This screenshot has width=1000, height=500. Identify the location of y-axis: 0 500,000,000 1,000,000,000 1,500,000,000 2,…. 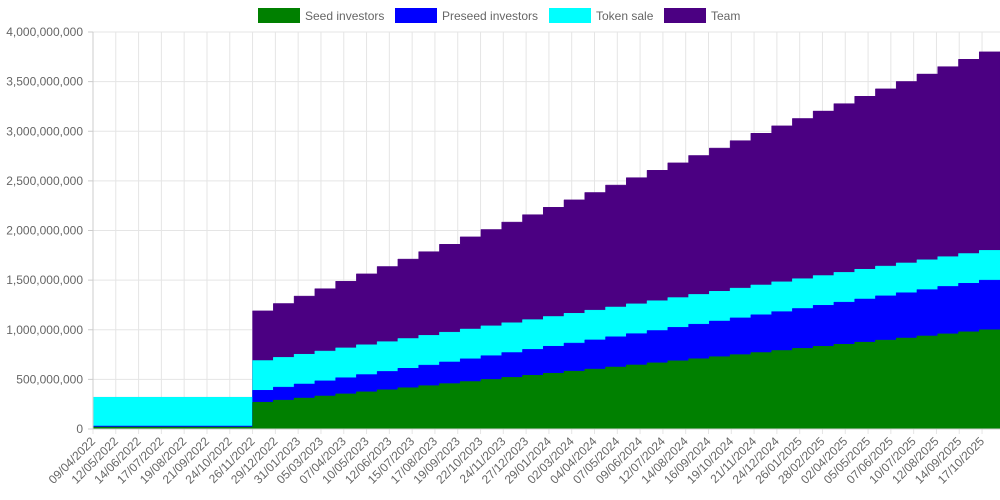
(50, 230).